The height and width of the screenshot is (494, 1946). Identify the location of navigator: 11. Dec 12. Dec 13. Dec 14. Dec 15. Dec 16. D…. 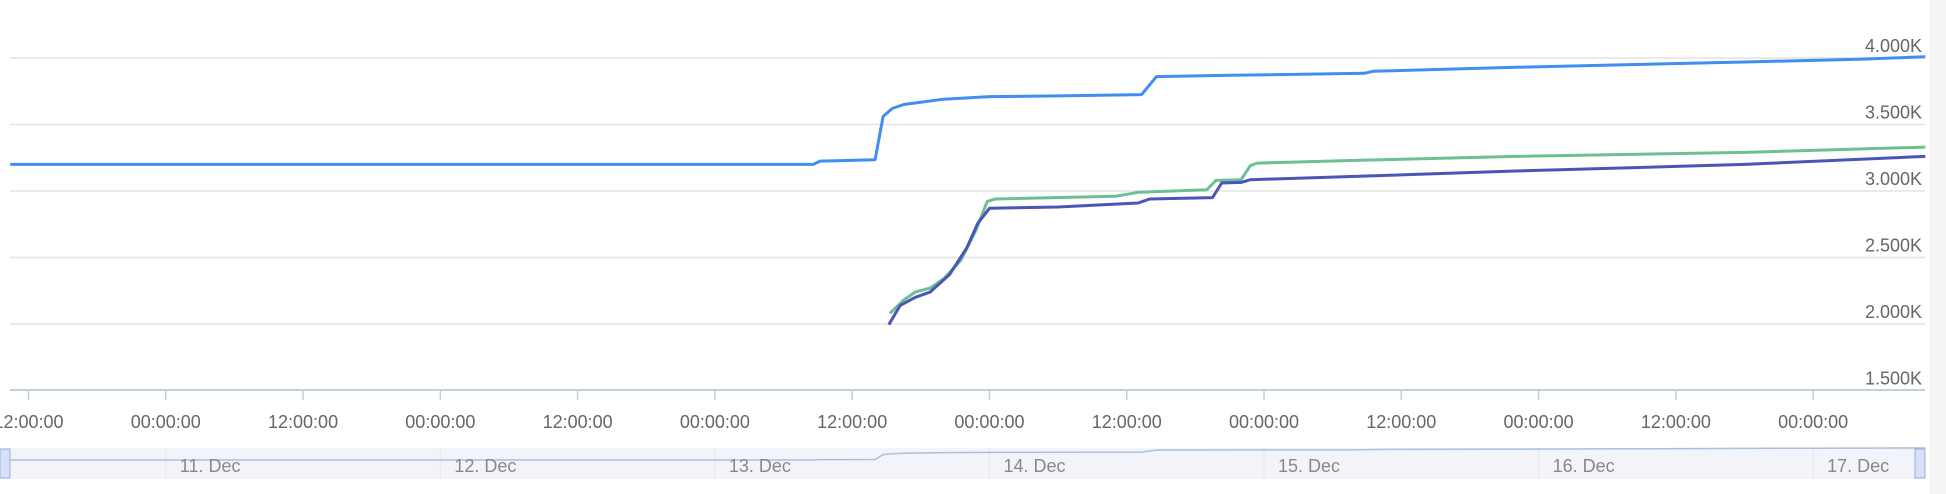
(963, 463).